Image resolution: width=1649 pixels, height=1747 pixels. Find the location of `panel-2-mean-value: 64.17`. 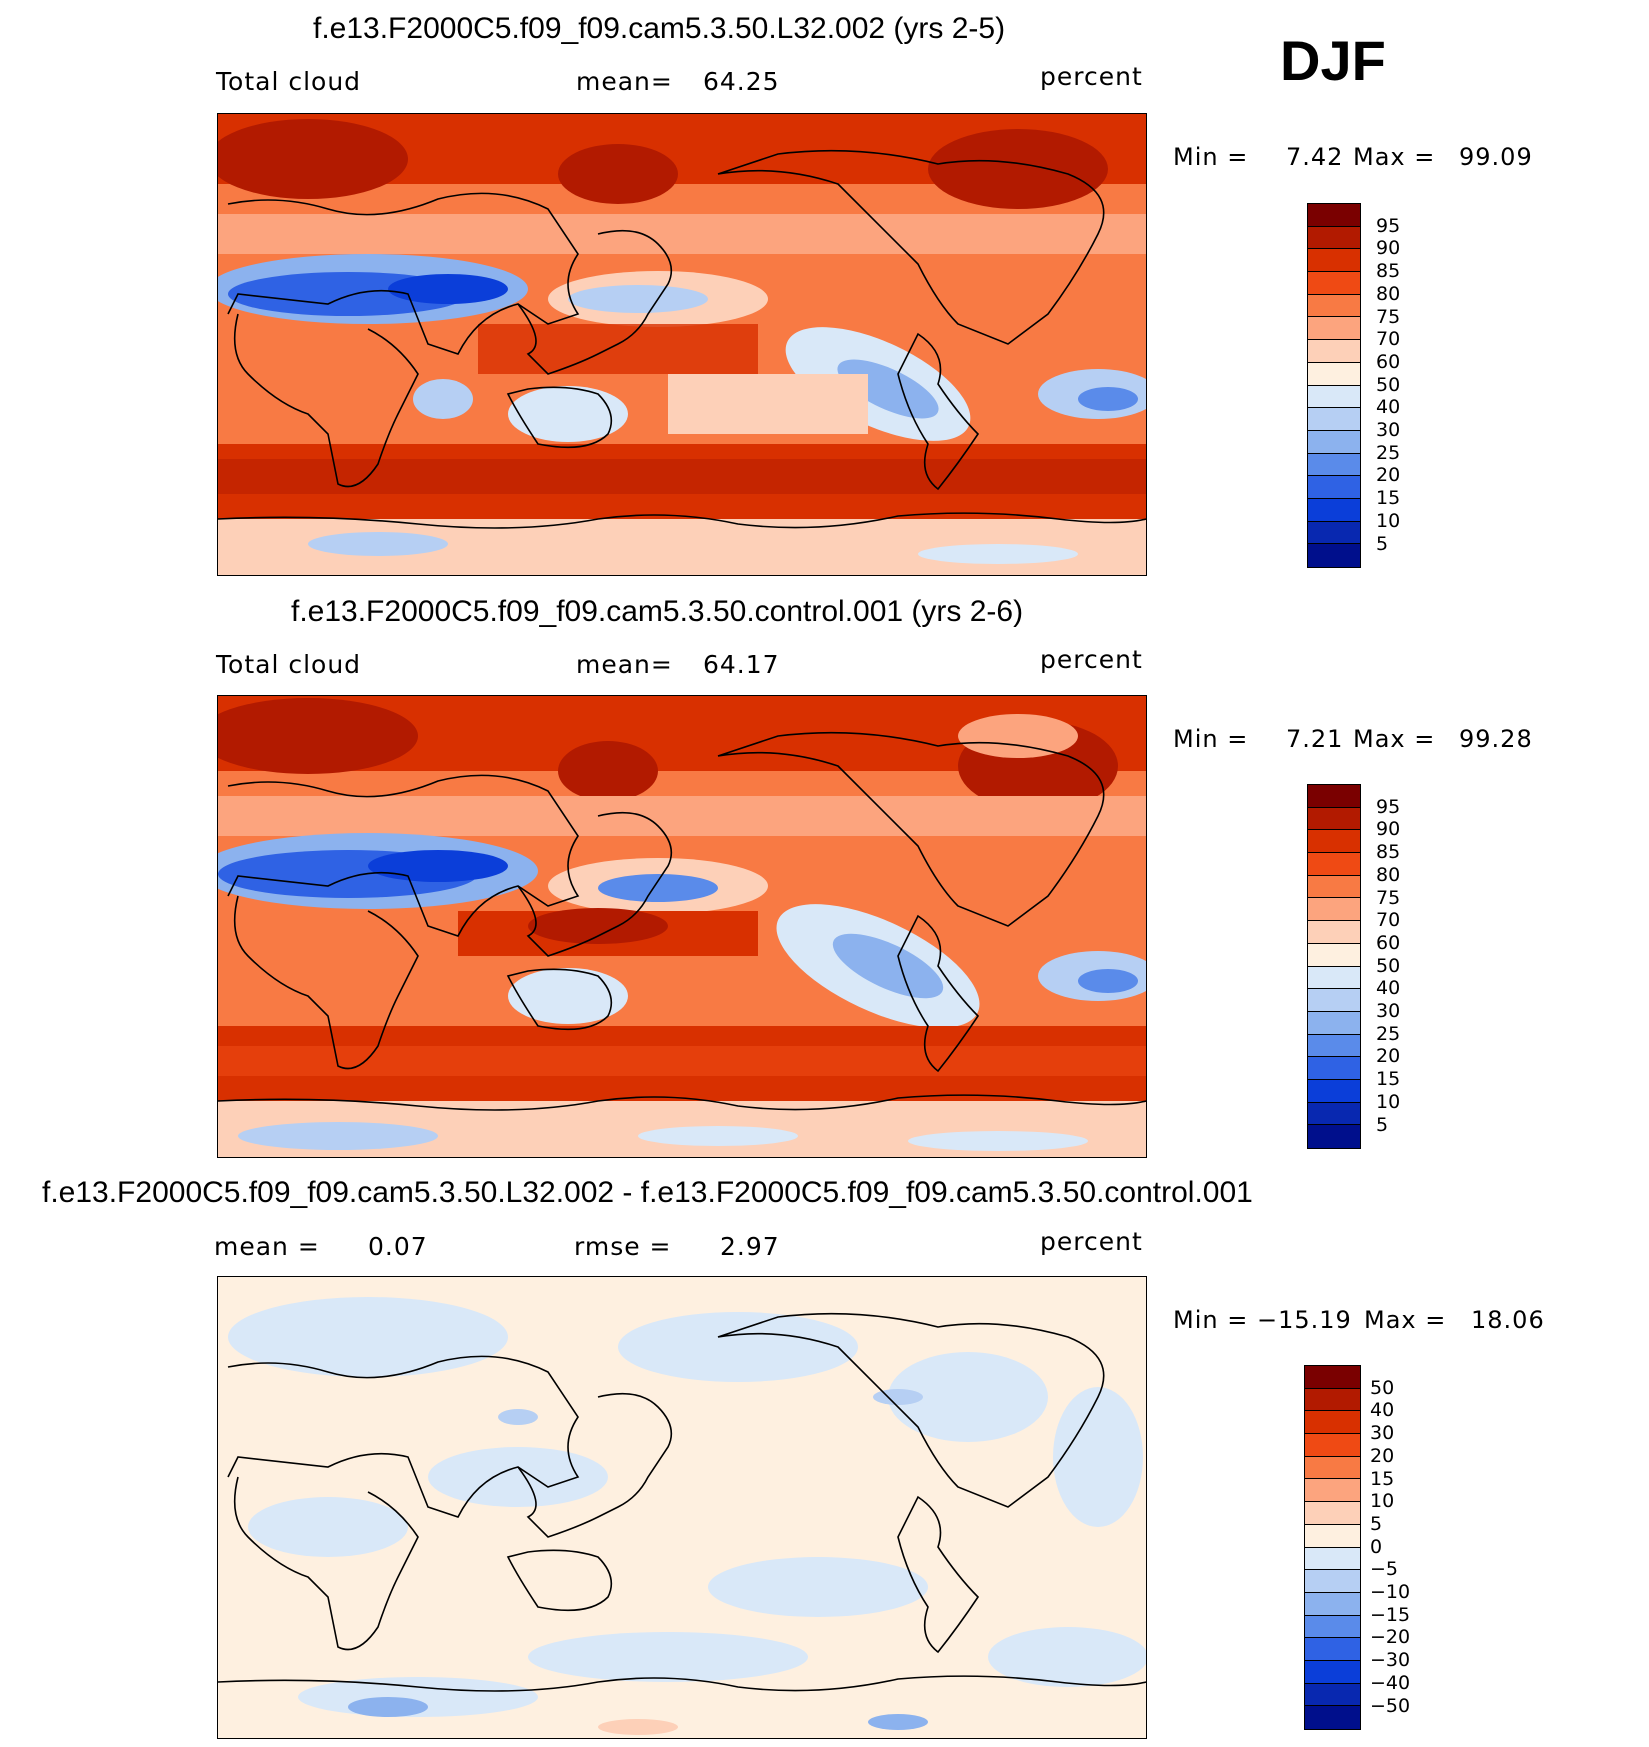

panel-2-mean-value: 64.17 is located at coordinates (741, 664).